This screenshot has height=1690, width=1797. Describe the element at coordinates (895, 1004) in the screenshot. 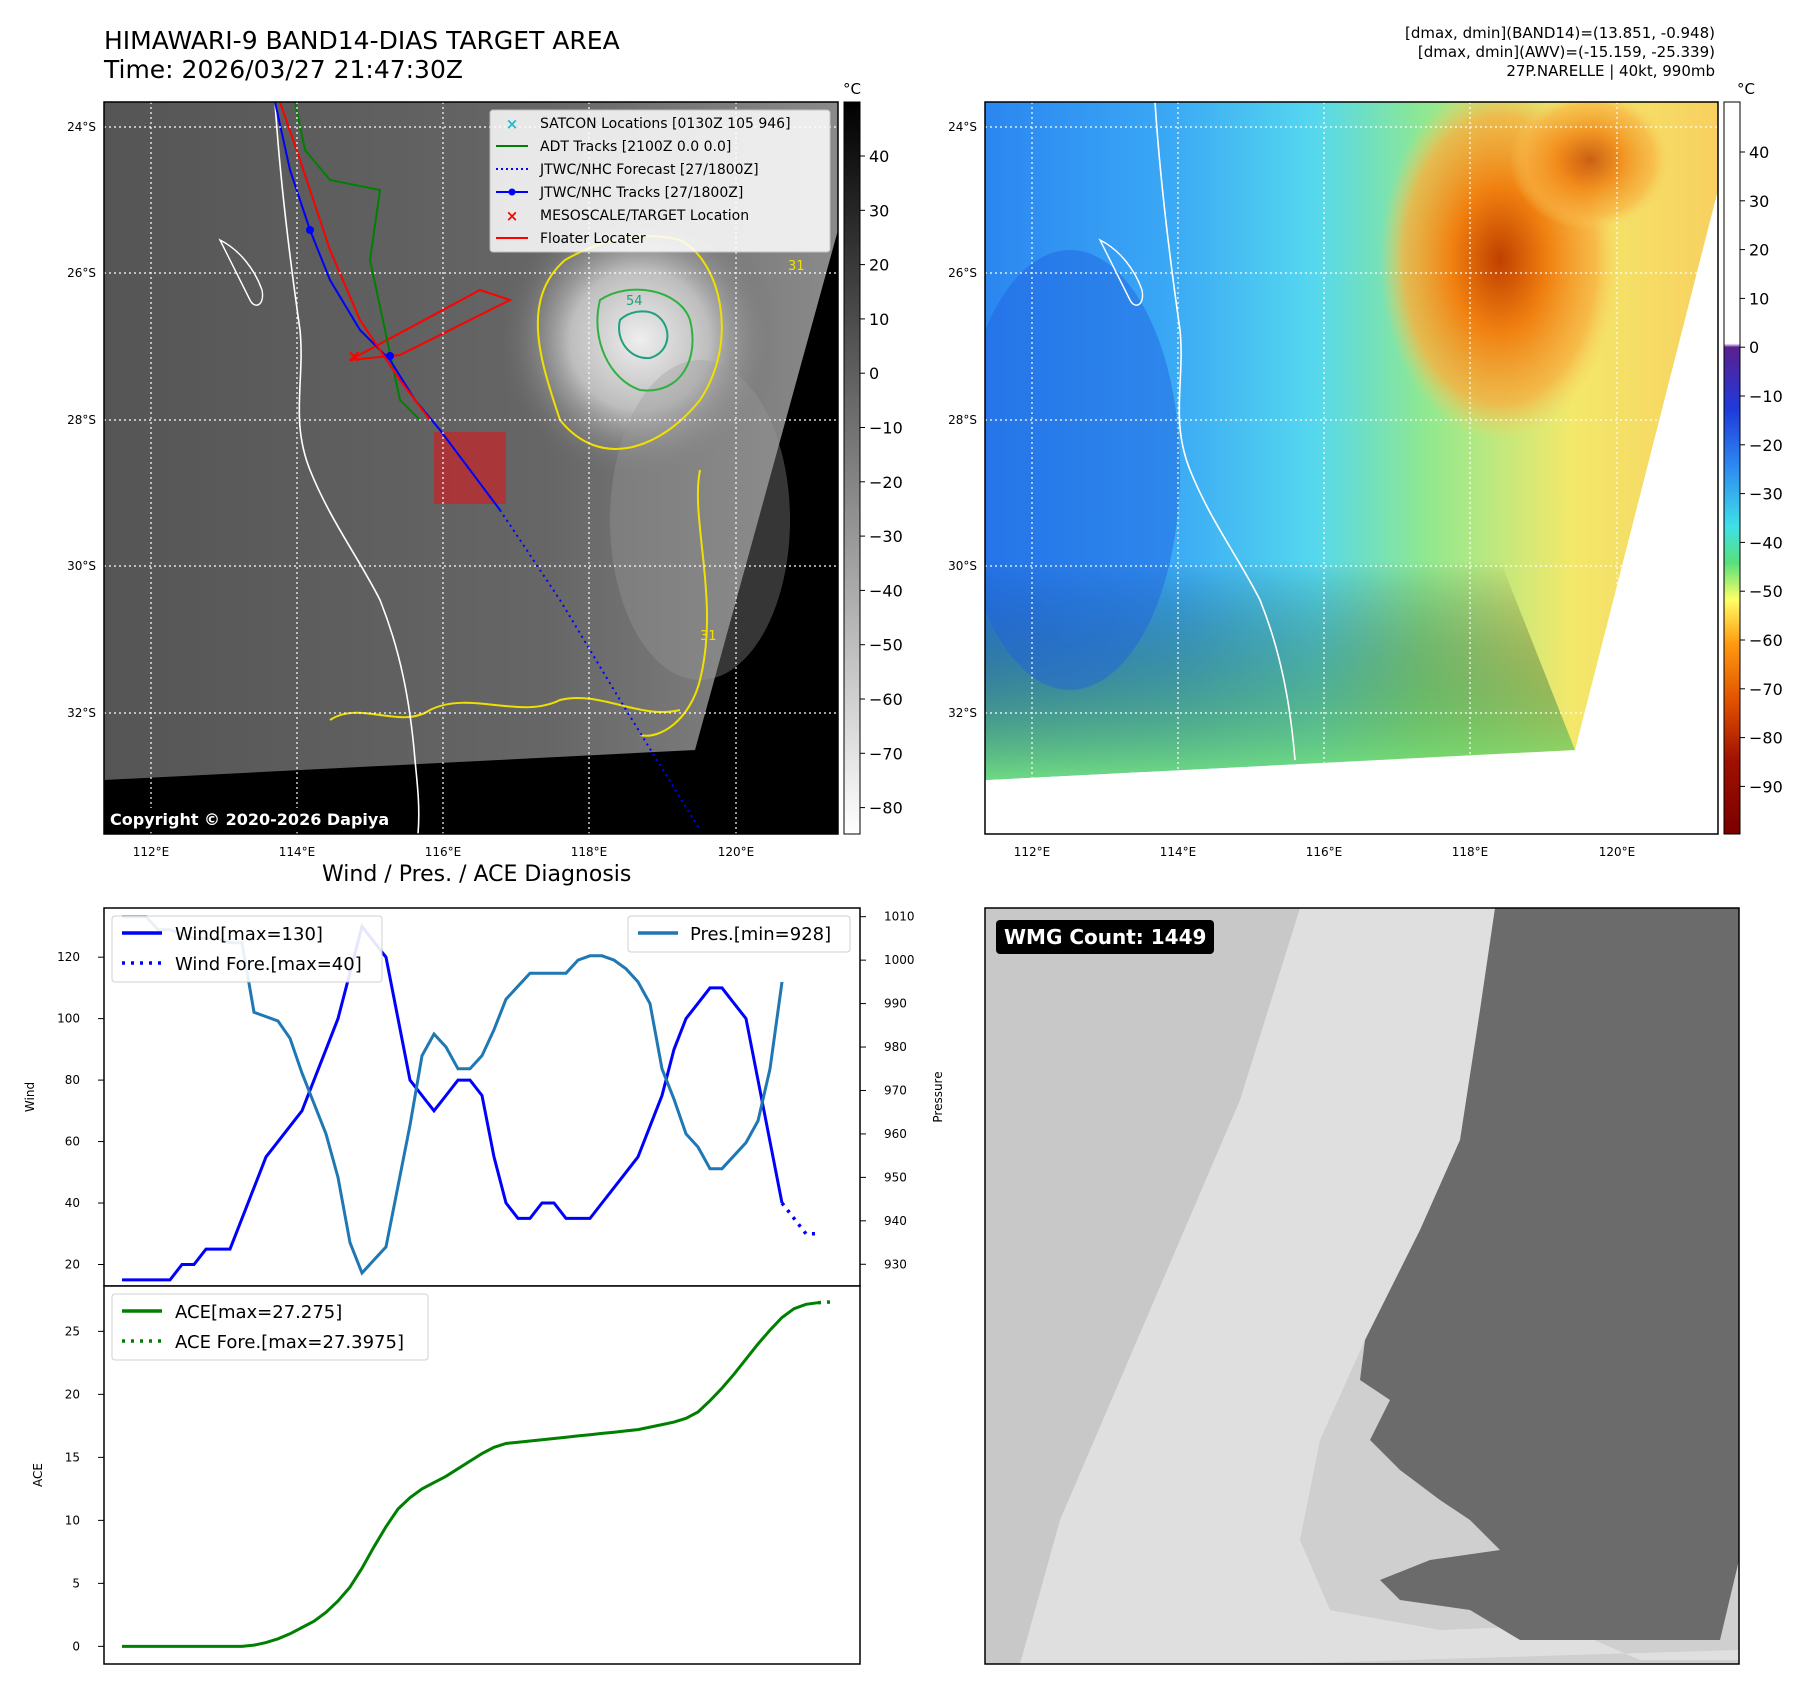

I see `y2-tick-label: 990` at that location.